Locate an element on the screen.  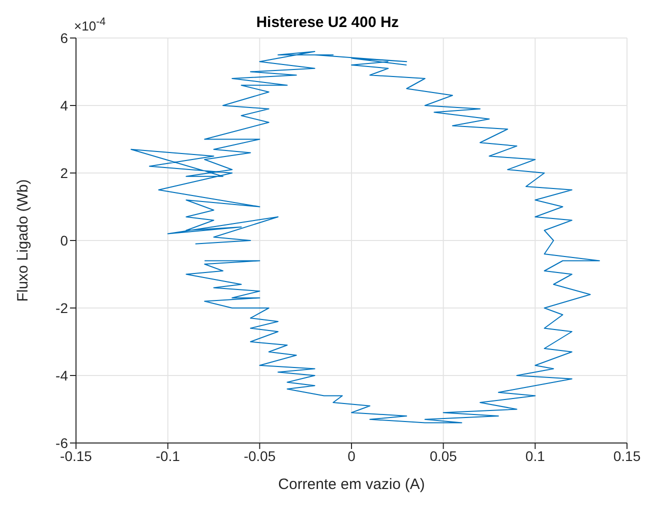
x-tick-label: -0.1 is located at coordinates (168, 456).